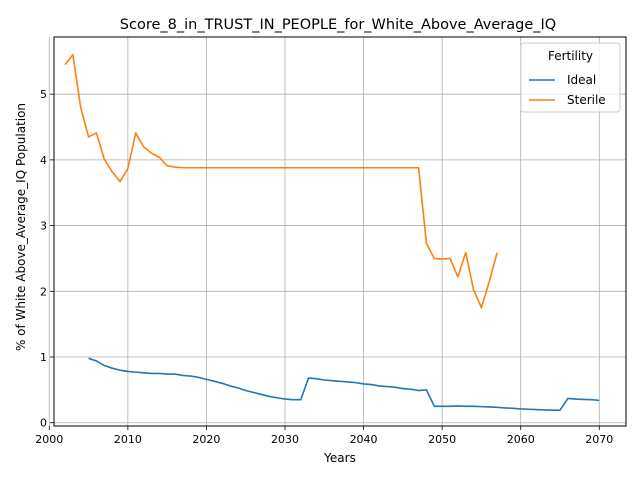 This screenshot has width=640, height=480. I want to click on y-tick-label: 2, so click(43, 291).